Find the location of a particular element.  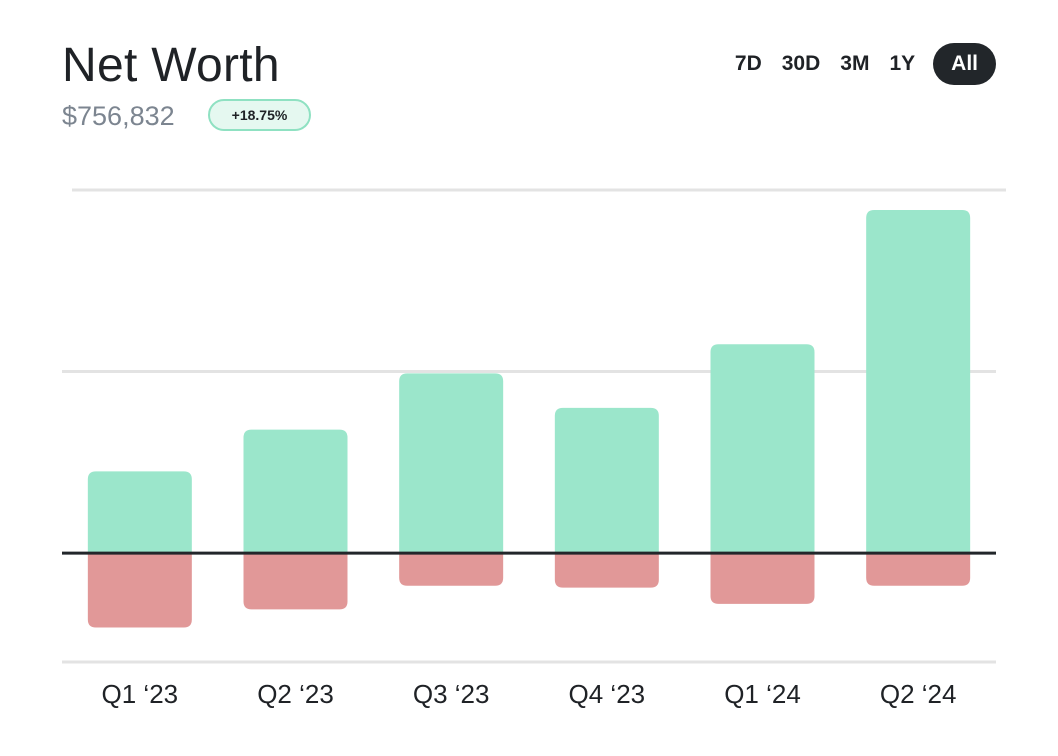

time-range-selector: 7D 30D 3M 1Y All is located at coordinates (861, 64).